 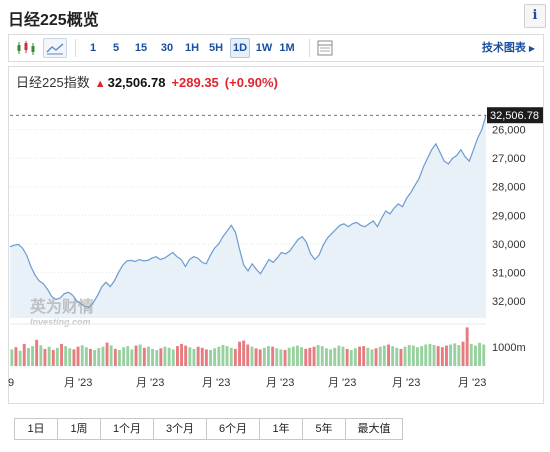 I want to click on interval-button-1h: 1H, so click(x=192, y=48).